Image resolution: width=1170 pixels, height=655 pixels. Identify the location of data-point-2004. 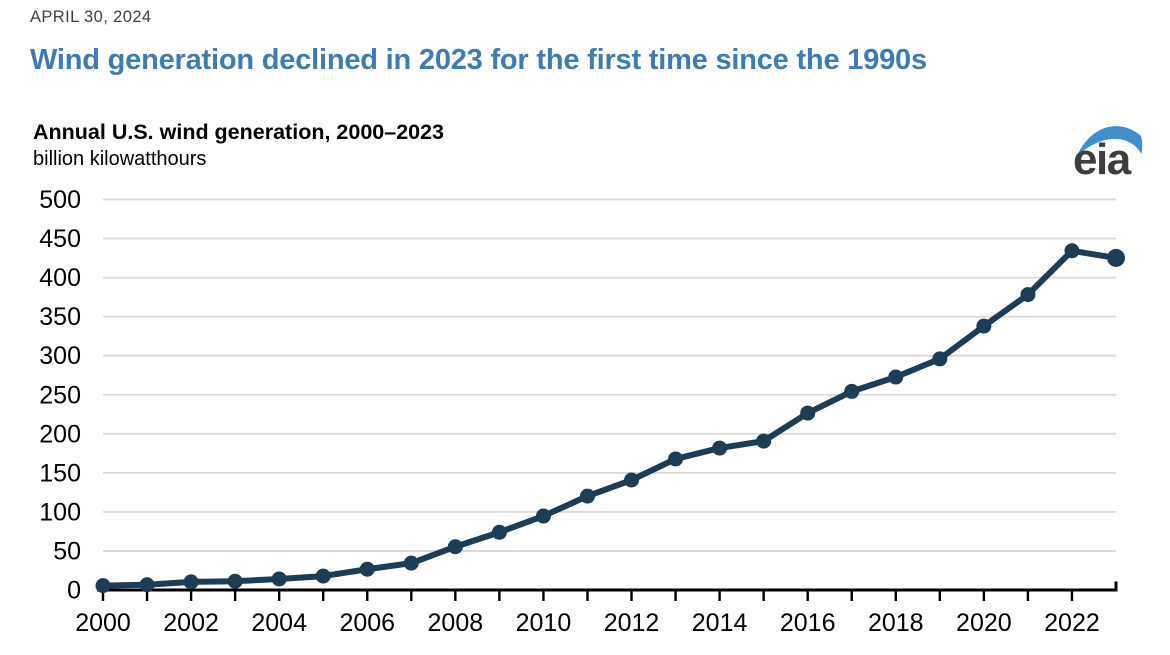
(279, 579).